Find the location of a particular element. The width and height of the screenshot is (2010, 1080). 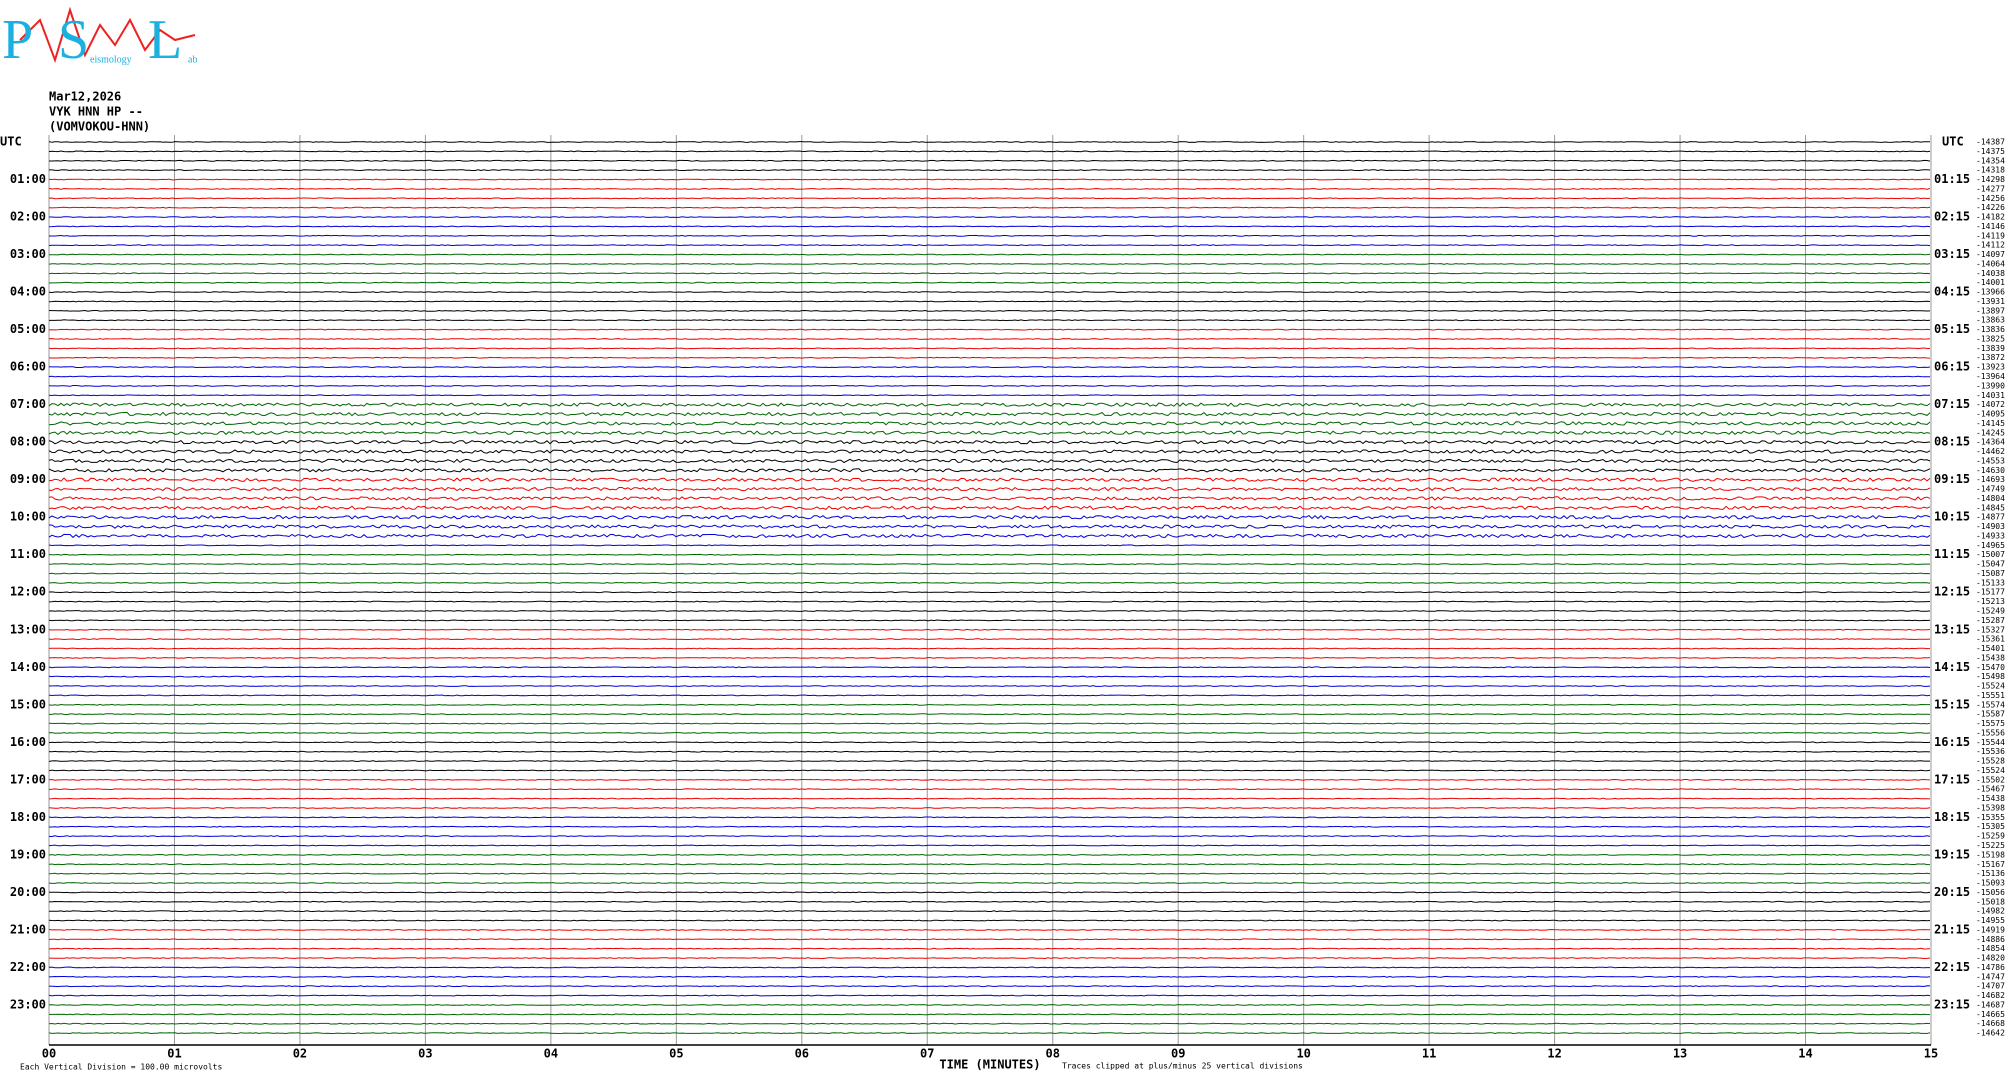

right-axis-title: UTC is located at coordinates (1953, 142).